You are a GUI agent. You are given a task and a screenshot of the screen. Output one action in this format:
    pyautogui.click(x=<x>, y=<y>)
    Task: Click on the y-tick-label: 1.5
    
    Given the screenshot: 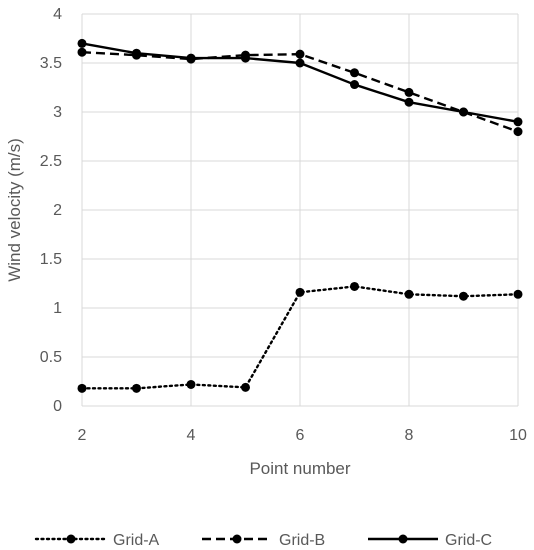 What is the action you would take?
    pyautogui.click(x=51, y=259)
    